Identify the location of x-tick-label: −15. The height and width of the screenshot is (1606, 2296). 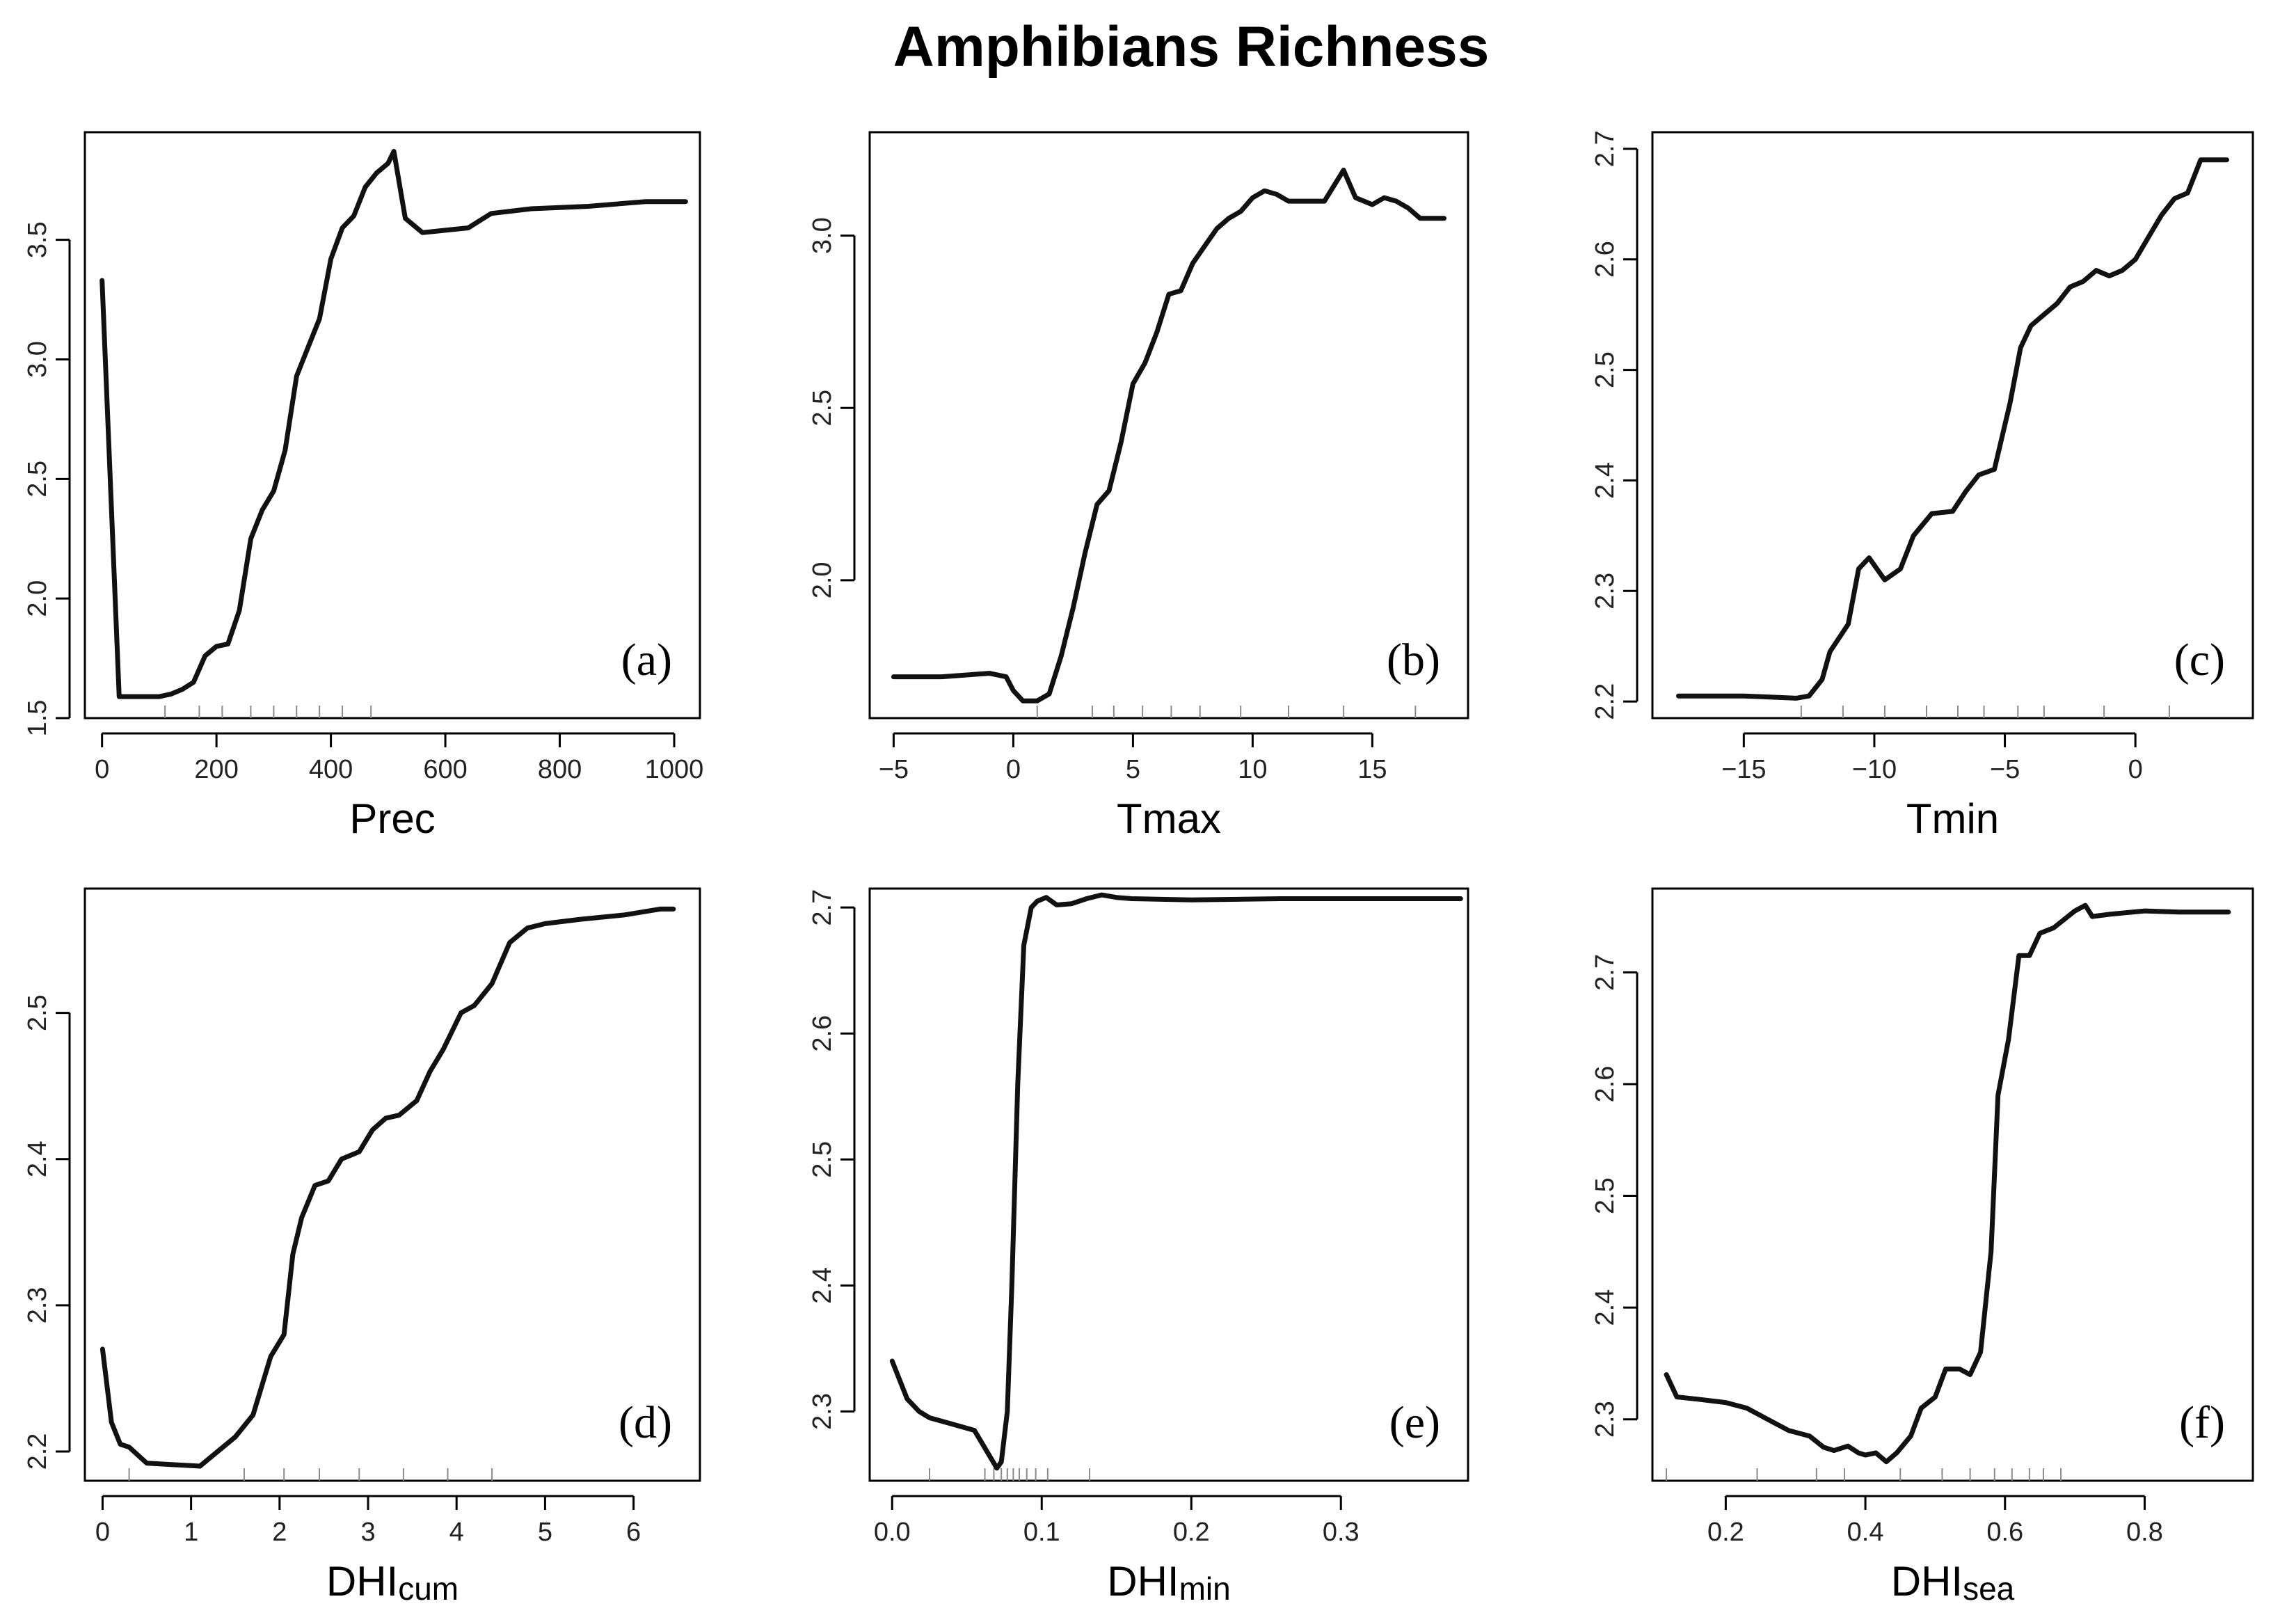
(1744, 769).